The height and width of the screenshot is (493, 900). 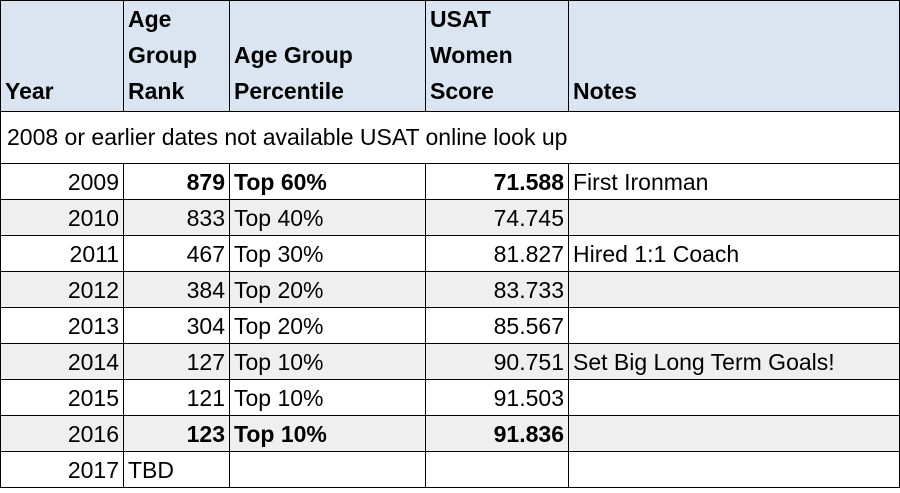 I want to click on cell-score: 85.567, so click(x=497, y=325).